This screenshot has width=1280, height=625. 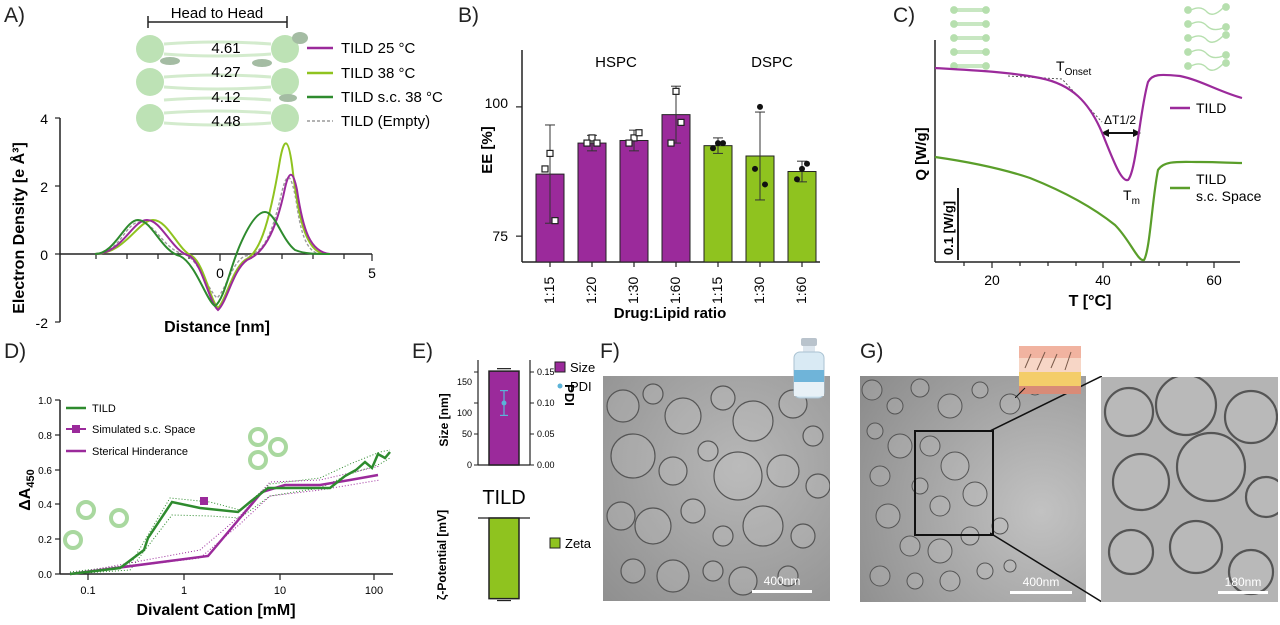 What do you see at coordinates (204, 501) in the screenshot?
I see `simulated-sc-point` at bounding box center [204, 501].